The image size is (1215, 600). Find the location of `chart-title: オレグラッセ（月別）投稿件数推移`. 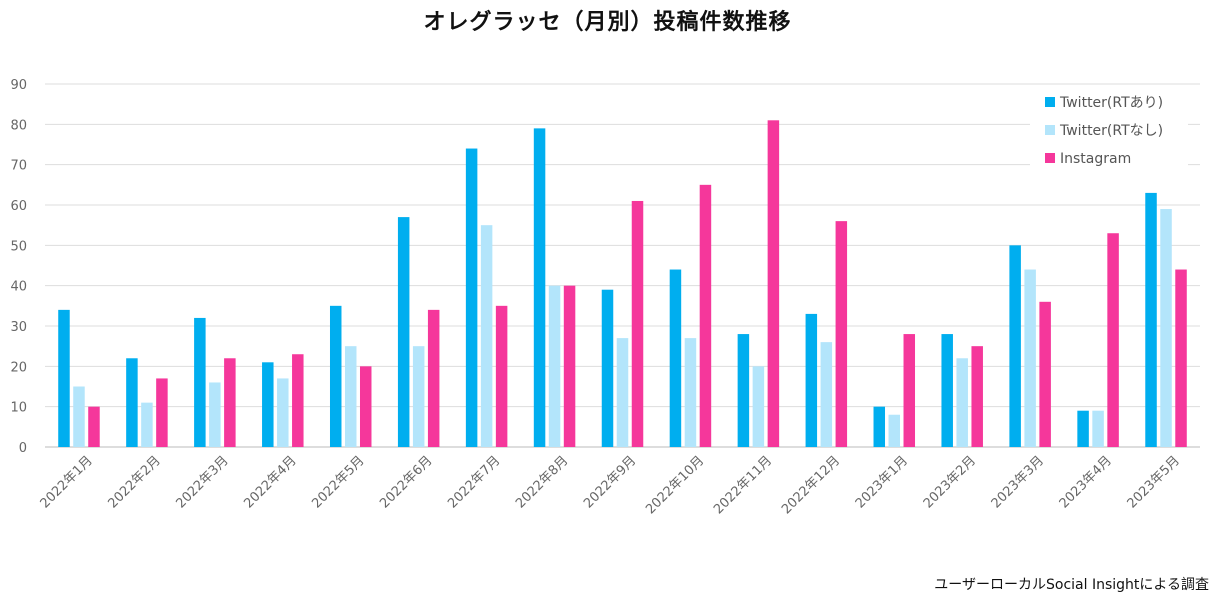

chart-title: オレグラッセ（月別）投稿件数推移 is located at coordinates (607, 22).